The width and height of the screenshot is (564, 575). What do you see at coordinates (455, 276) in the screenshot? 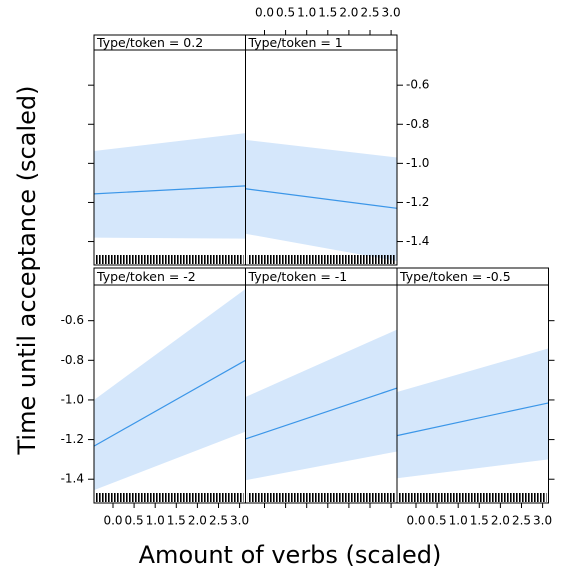
I see `strip-label: Type/token = -0.5` at bounding box center [455, 276].